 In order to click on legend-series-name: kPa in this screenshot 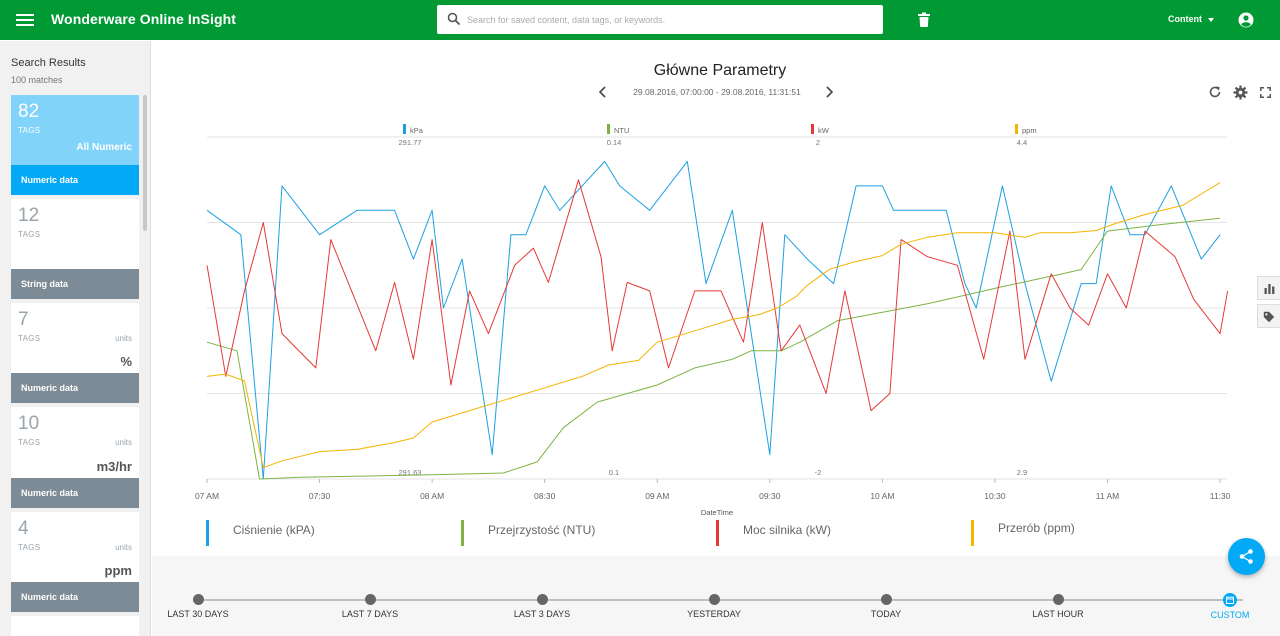, I will do `click(417, 130)`.